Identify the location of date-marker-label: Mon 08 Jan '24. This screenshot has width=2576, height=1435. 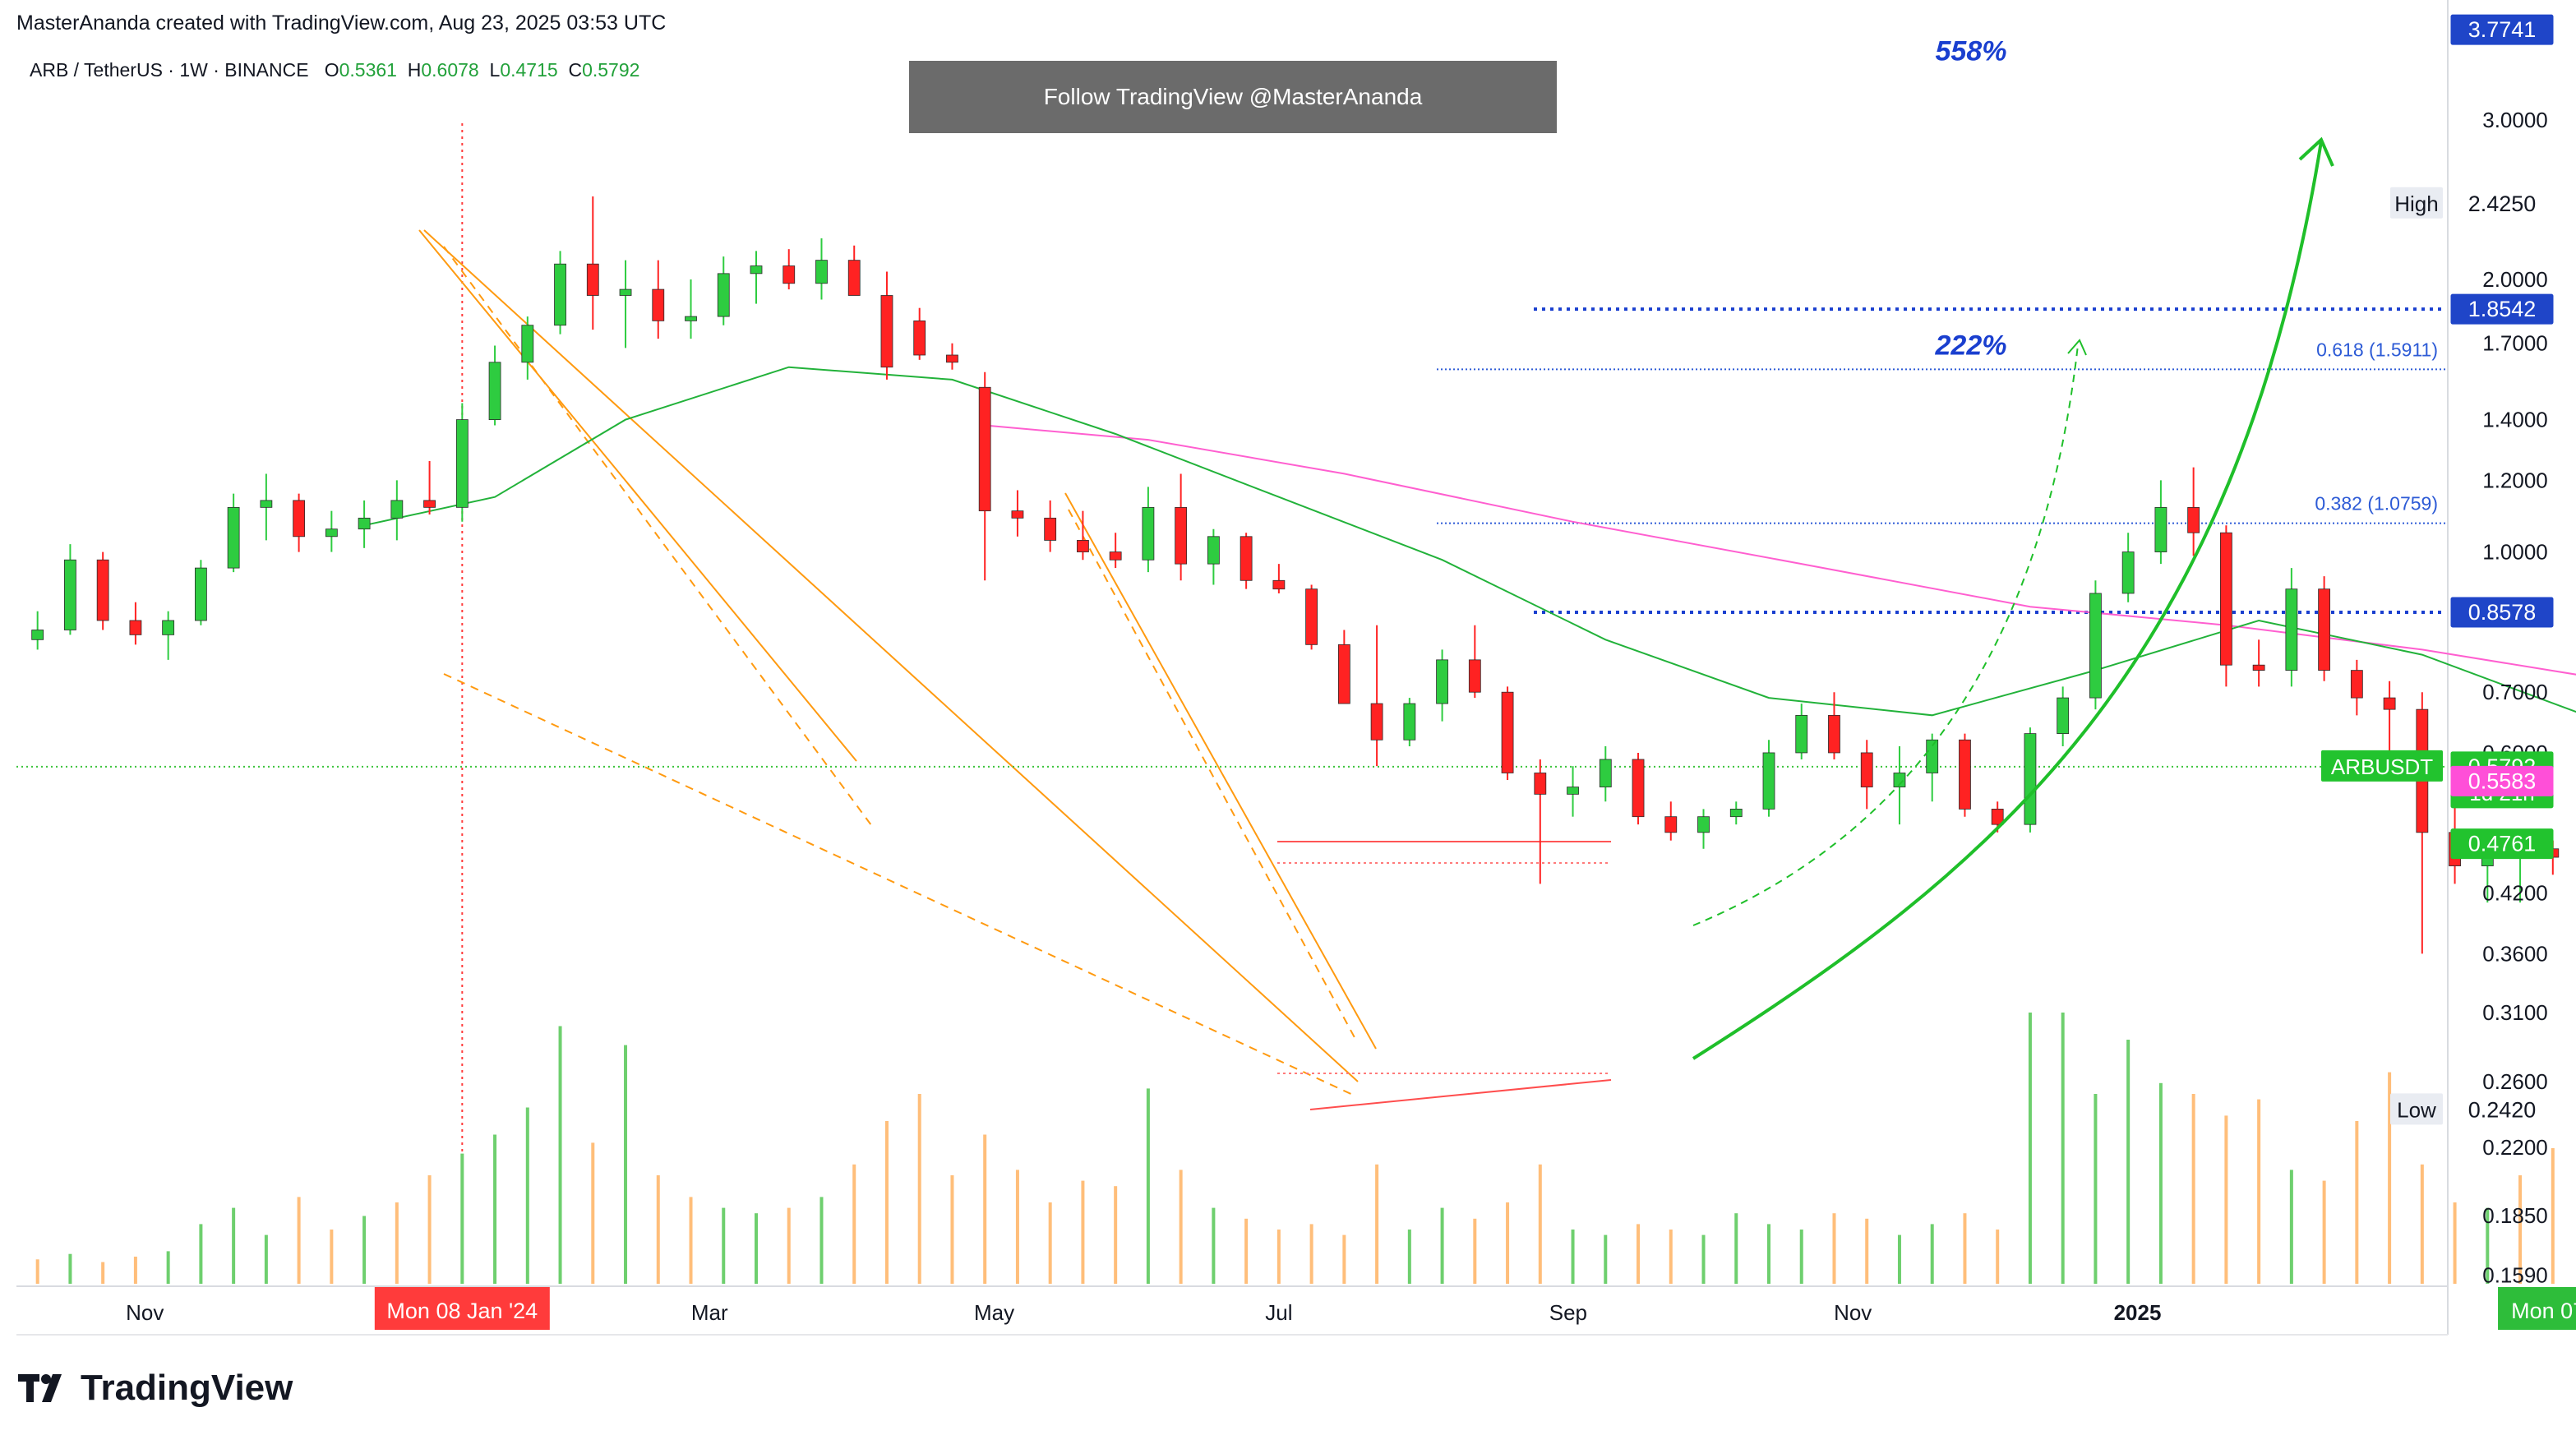
(462, 1311).